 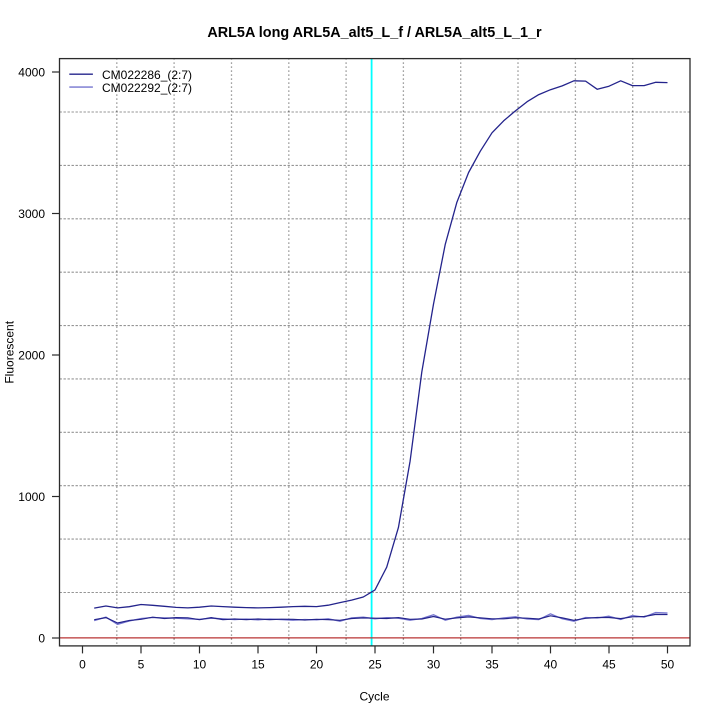 I want to click on svg-text: CM022292_(2:7), so click(x=147, y=88).